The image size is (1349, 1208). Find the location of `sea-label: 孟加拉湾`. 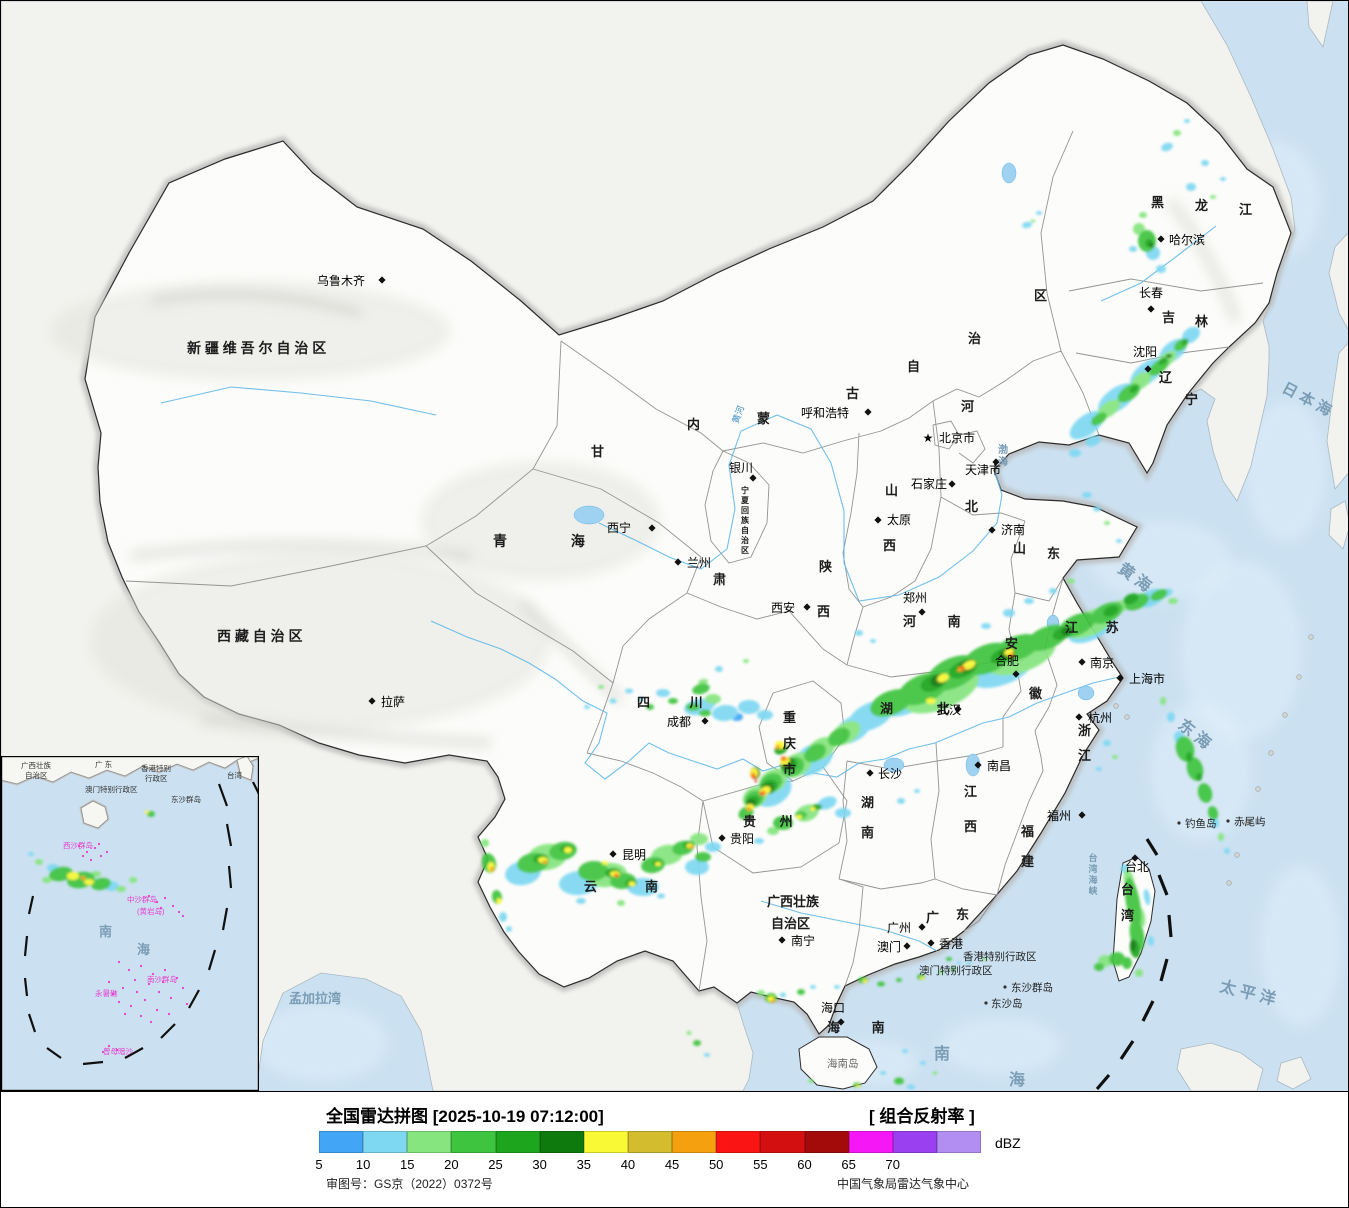

sea-label: 孟加拉湾 is located at coordinates (315, 998).